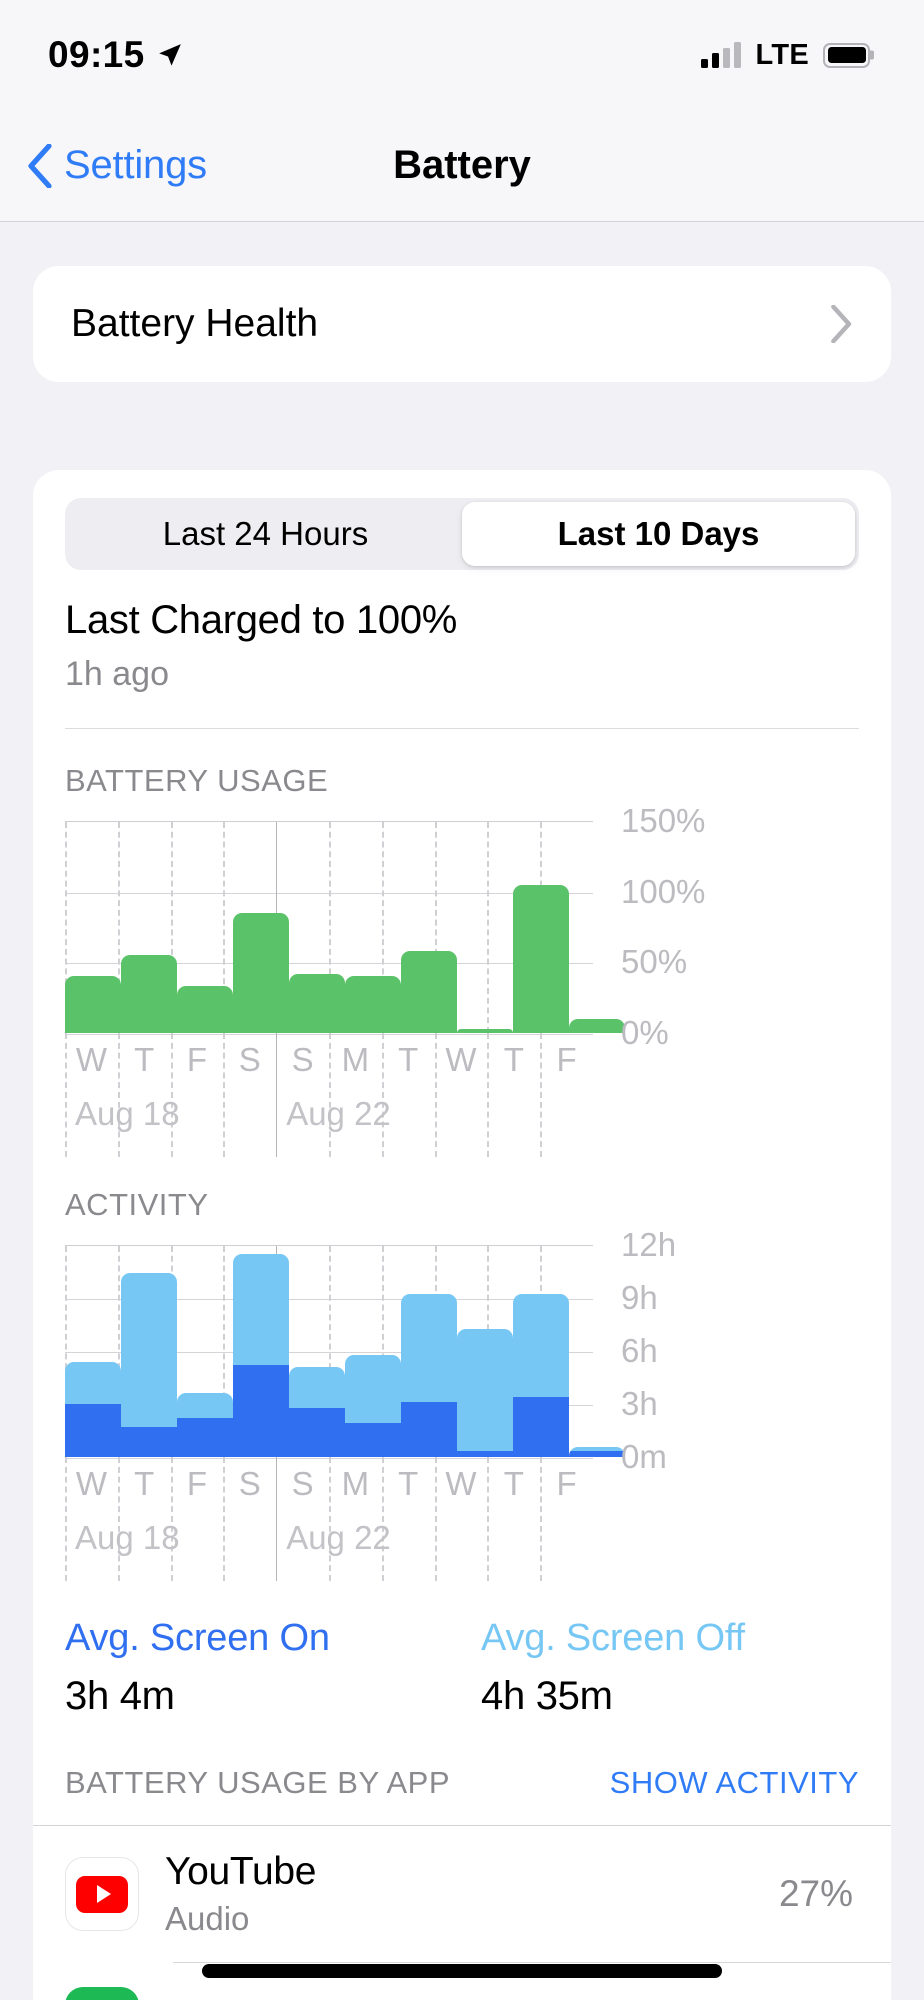  Describe the element at coordinates (639, 1403) in the screenshot. I see `y-axis-tick-label: 3h` at that location.